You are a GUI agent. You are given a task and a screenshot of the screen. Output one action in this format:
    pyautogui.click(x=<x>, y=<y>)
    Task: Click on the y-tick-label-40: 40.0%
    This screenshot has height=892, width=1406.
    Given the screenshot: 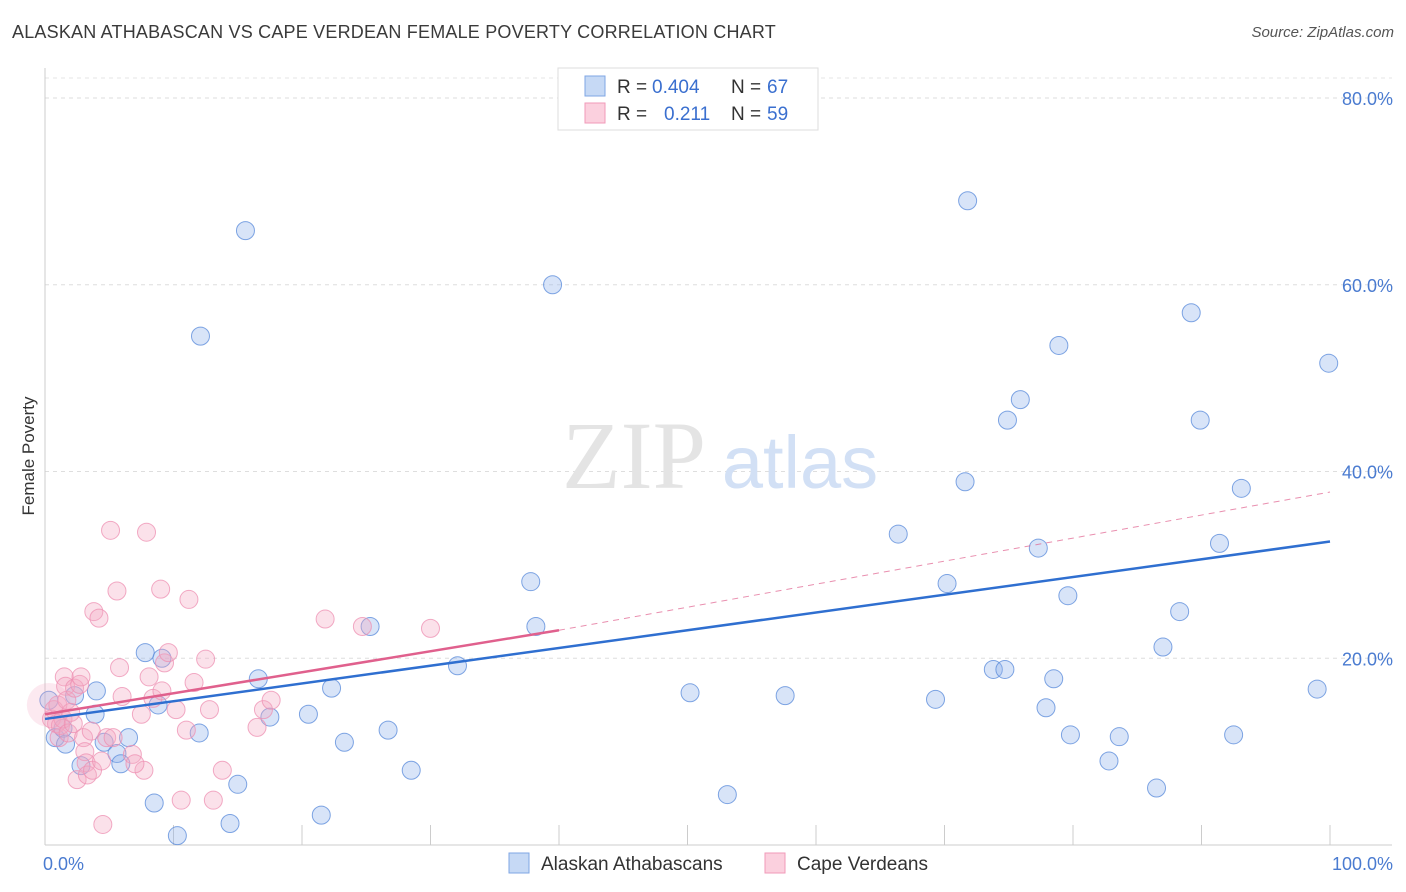 What is the action you would take?
    pyautogui.click(x=1367, y=473)
    